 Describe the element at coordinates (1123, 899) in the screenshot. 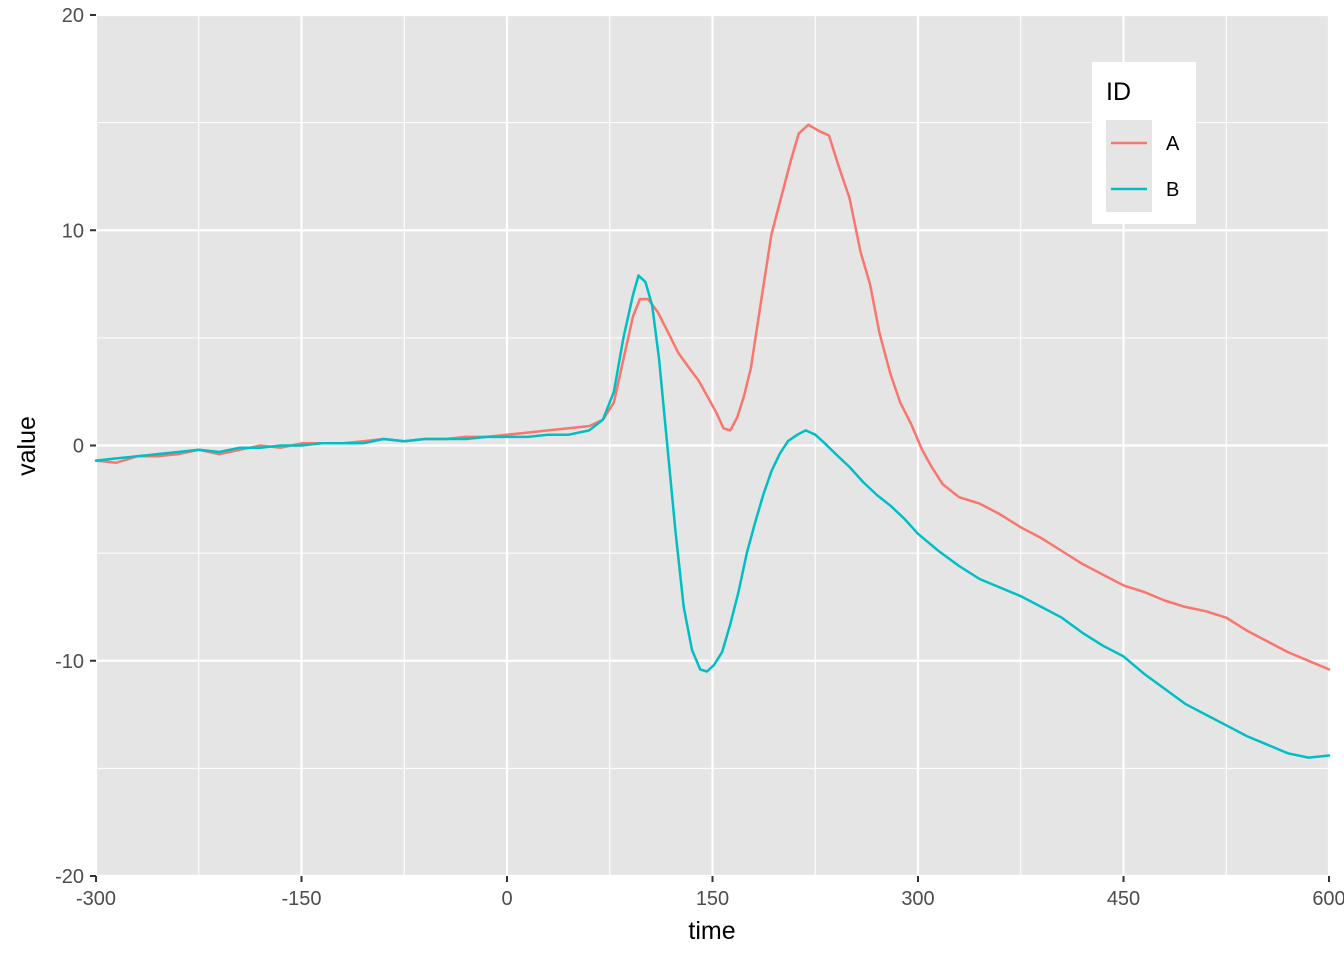

I see `x-tick-label: 450` at that location.